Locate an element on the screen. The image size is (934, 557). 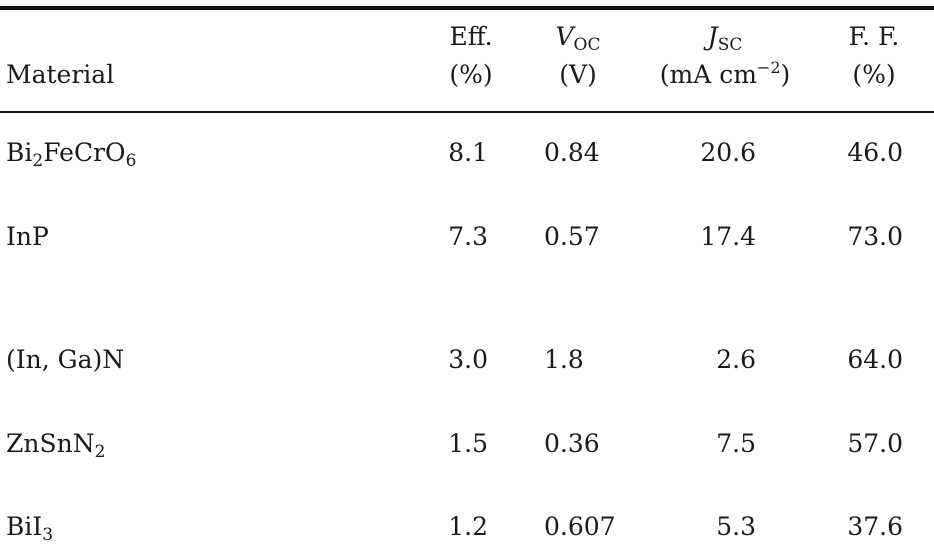
cell-jsc: 5.3 is located at coordinates (736, 526).